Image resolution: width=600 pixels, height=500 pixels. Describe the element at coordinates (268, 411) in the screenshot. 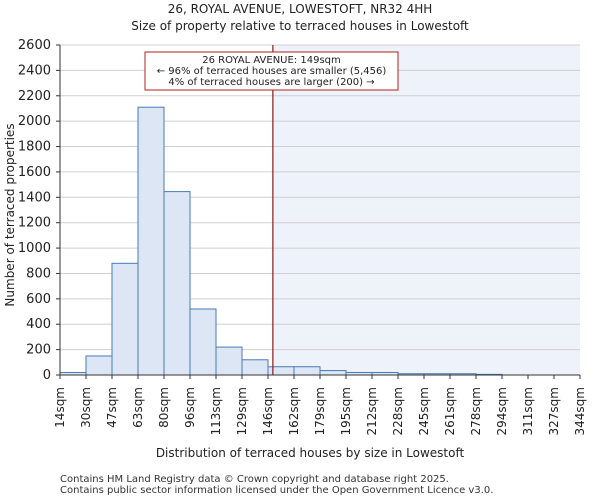

I see `x-tick-label: 146sqm` at that location.